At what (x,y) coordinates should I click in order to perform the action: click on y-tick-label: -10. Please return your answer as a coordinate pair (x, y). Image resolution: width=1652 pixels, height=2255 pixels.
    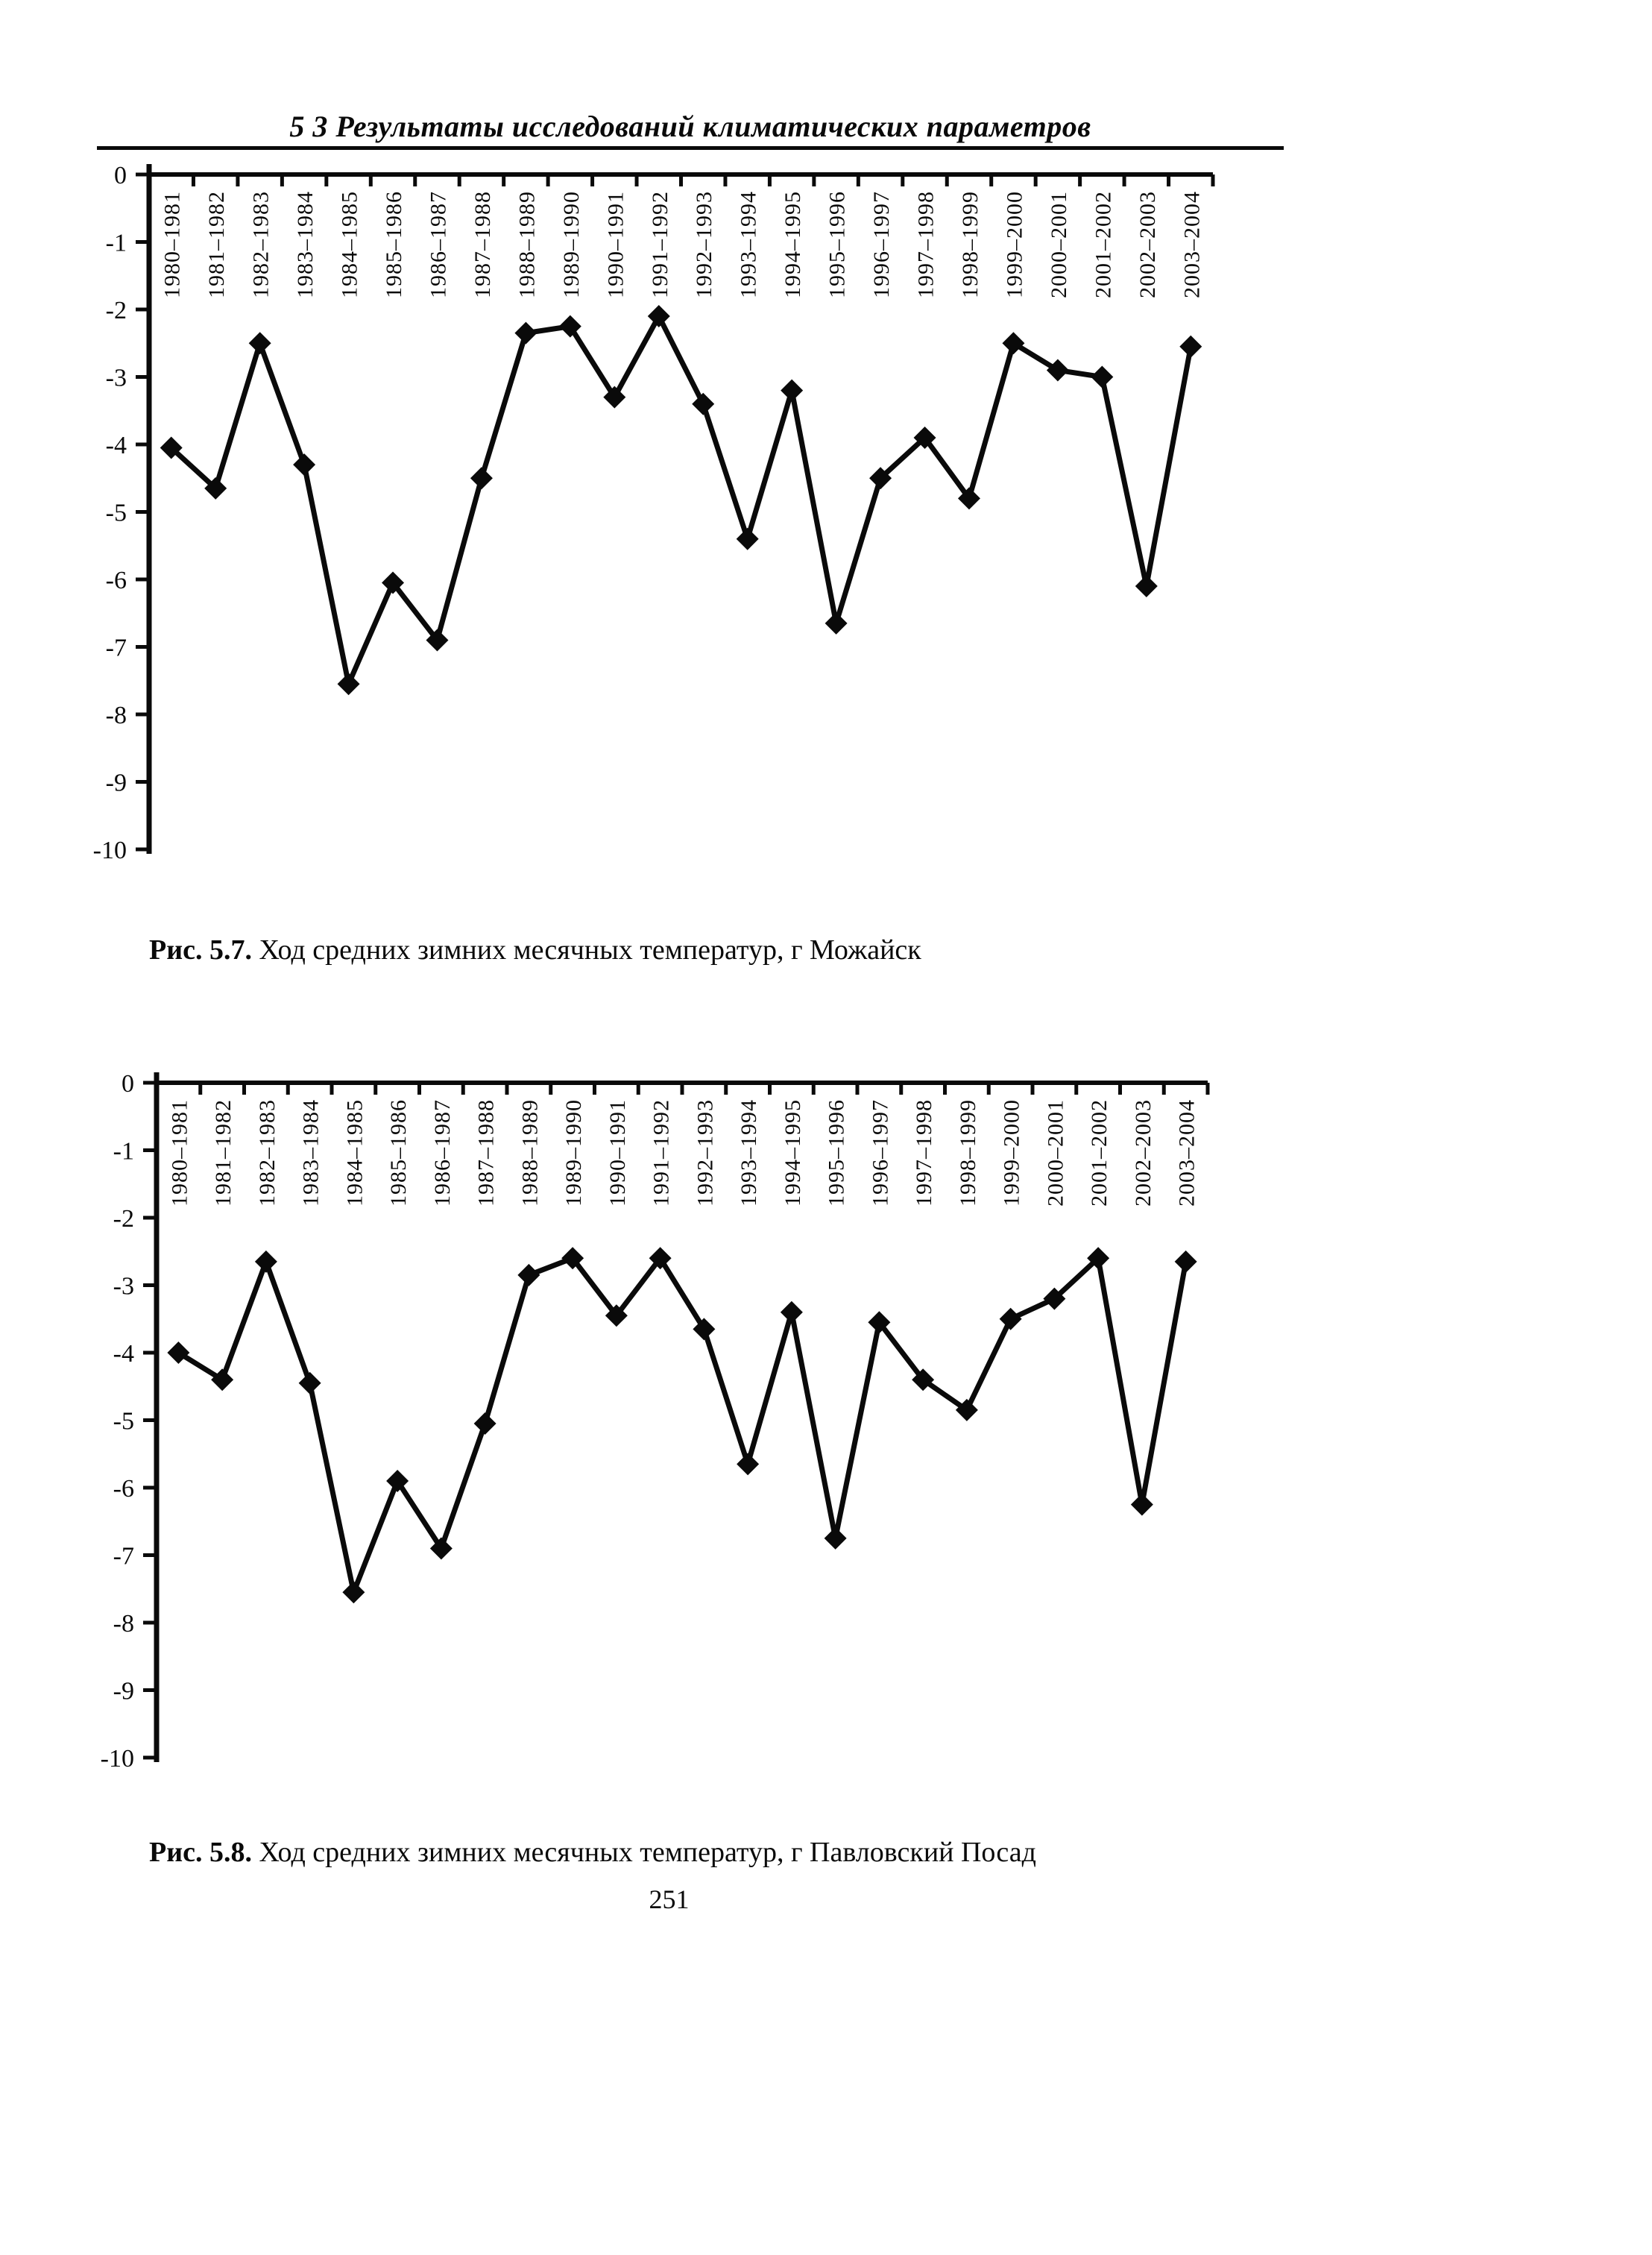
    Looking at the image, I should click on (118, 1759).